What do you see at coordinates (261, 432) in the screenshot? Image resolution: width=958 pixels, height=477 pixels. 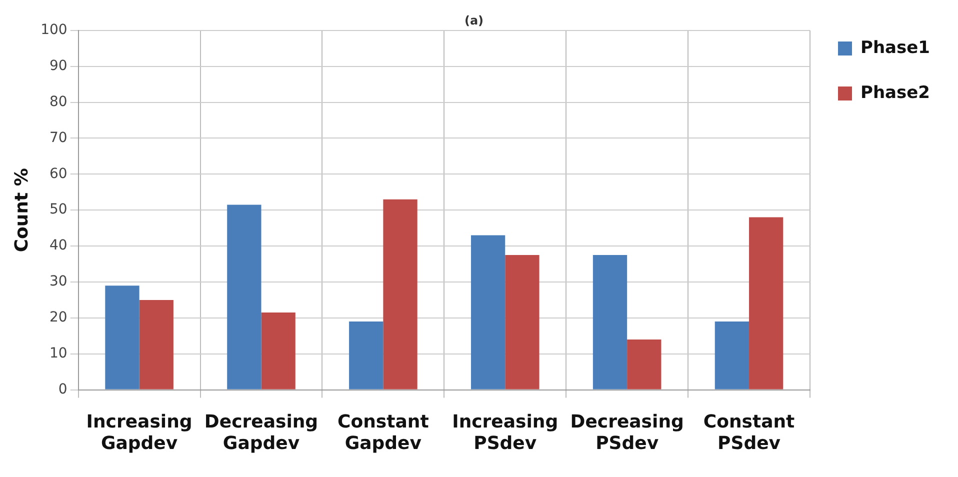 I see `x-tick-label: Decreasing Gapdev` at bounding box center [261, 432].